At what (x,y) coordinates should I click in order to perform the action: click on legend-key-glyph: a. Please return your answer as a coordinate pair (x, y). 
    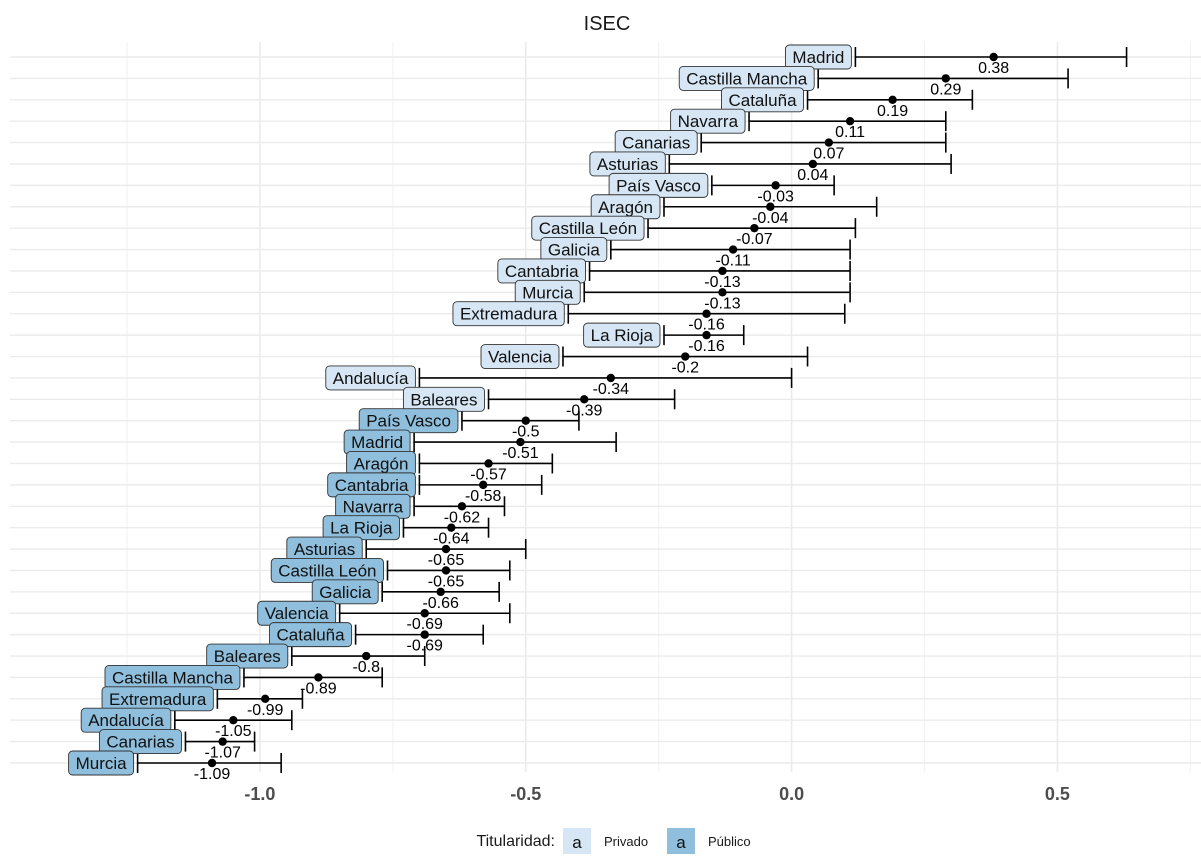
    Looking at the image, I should click on (577, 842).